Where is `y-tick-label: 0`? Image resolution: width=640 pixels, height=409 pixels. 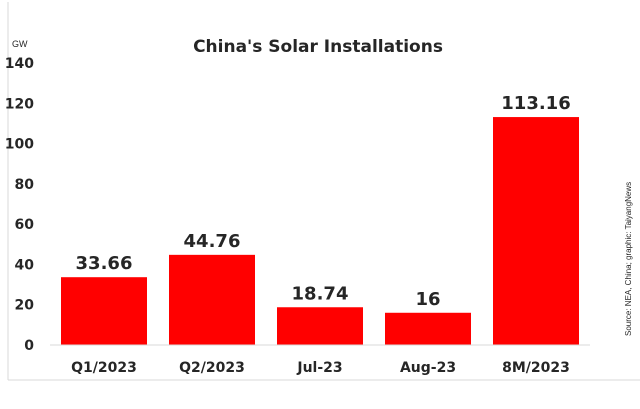
y-tick-label: 0 is located at coordinates (29, 346).